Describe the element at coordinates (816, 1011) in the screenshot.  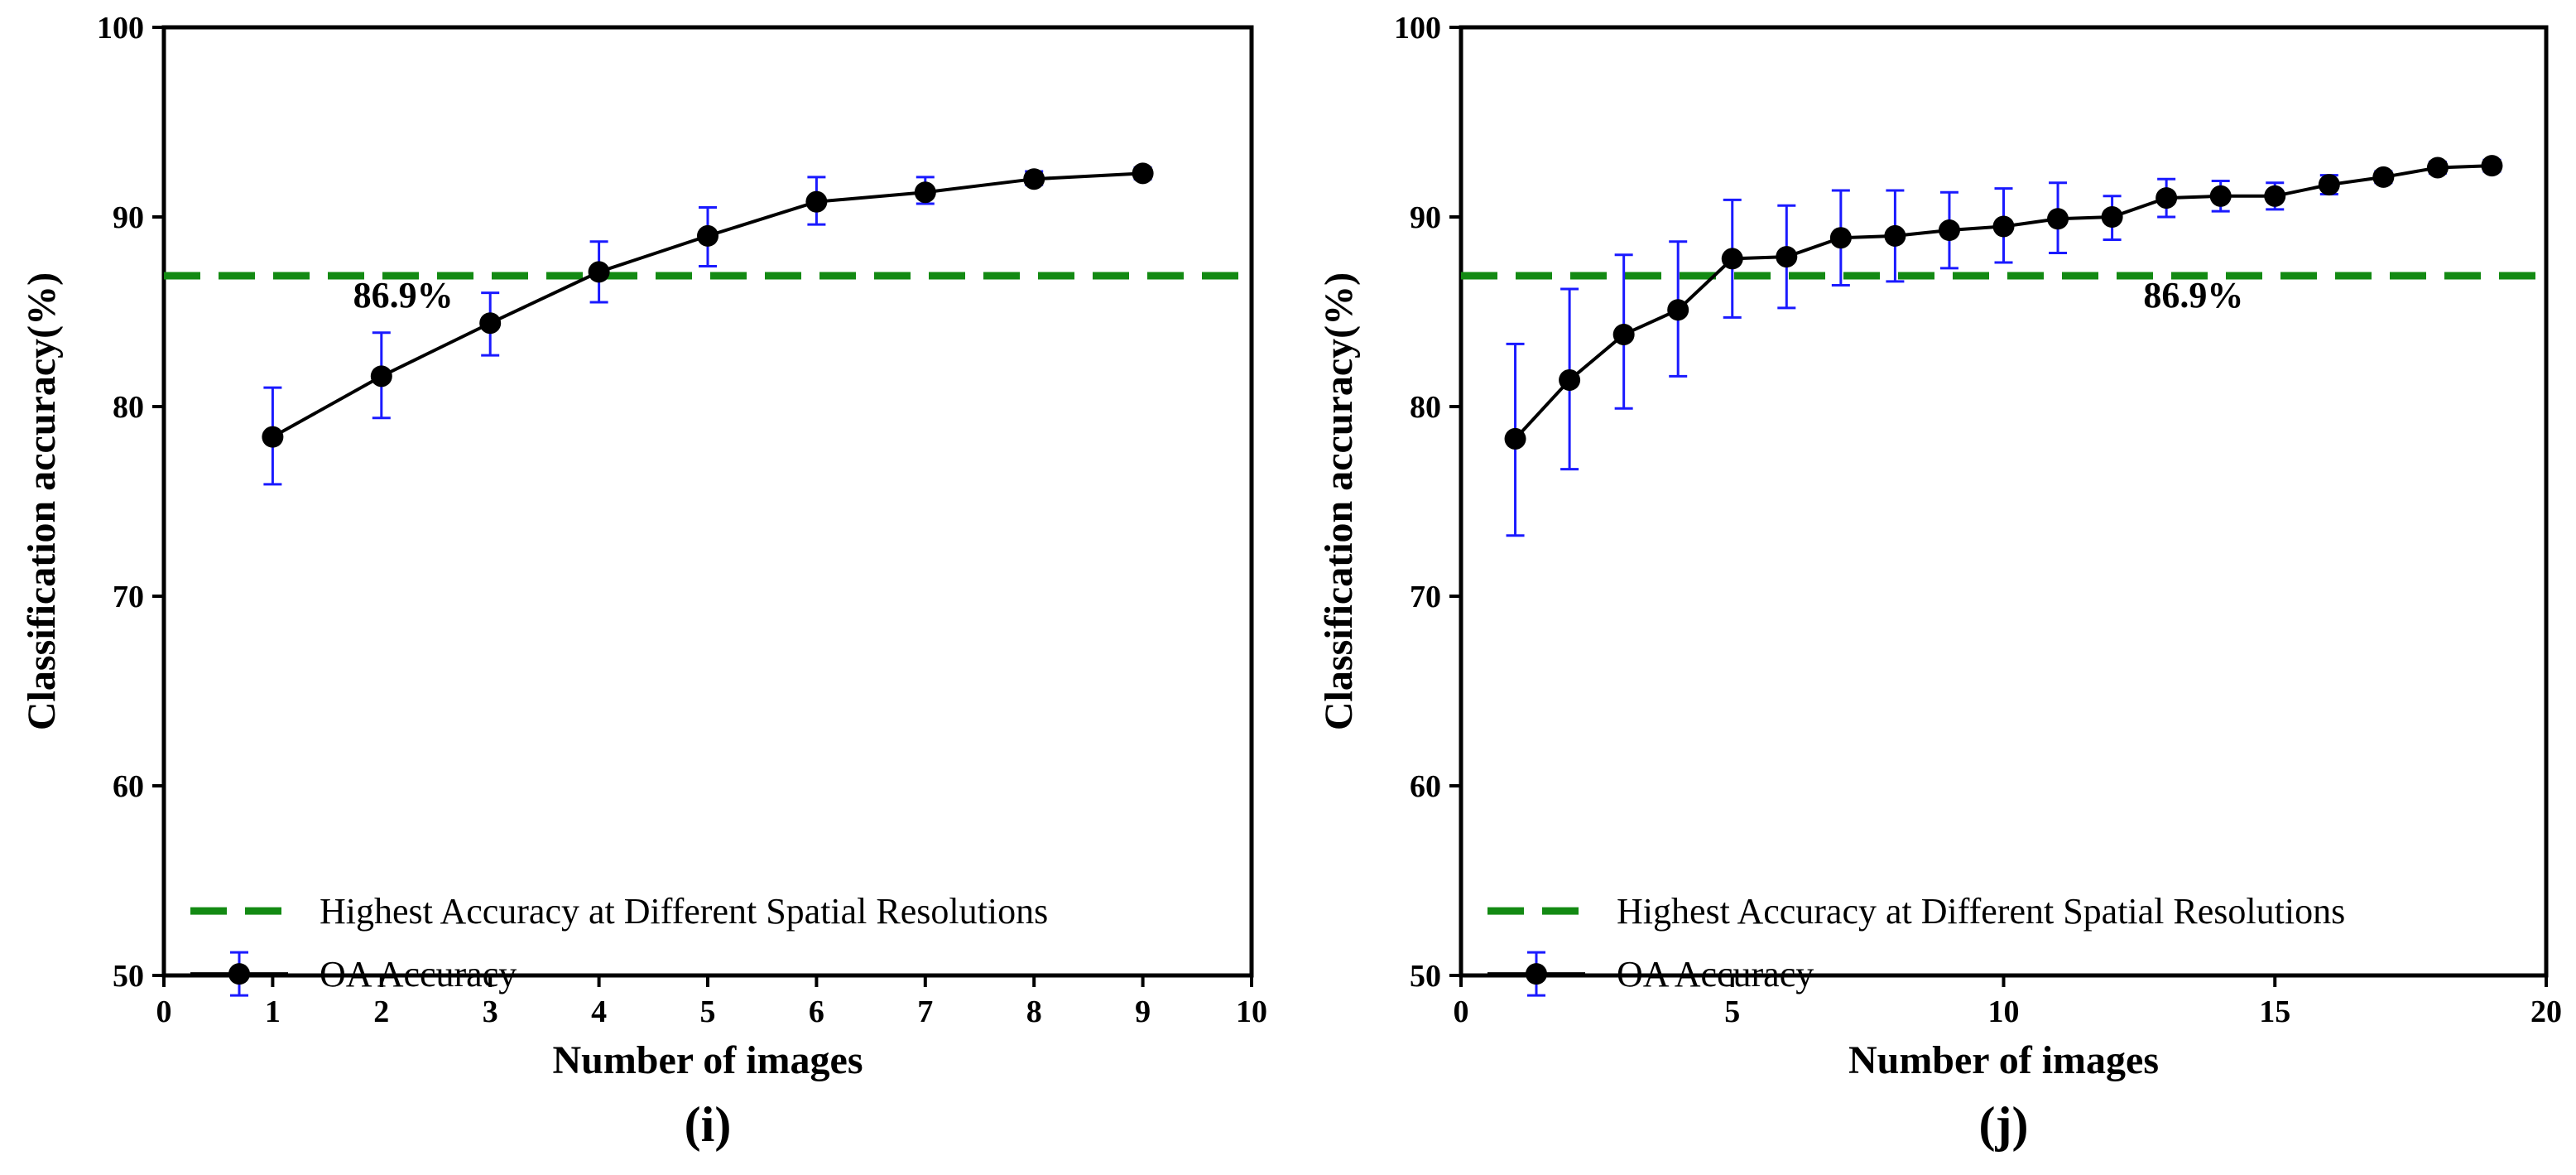
I see `x-tick-label: 6` at that location.